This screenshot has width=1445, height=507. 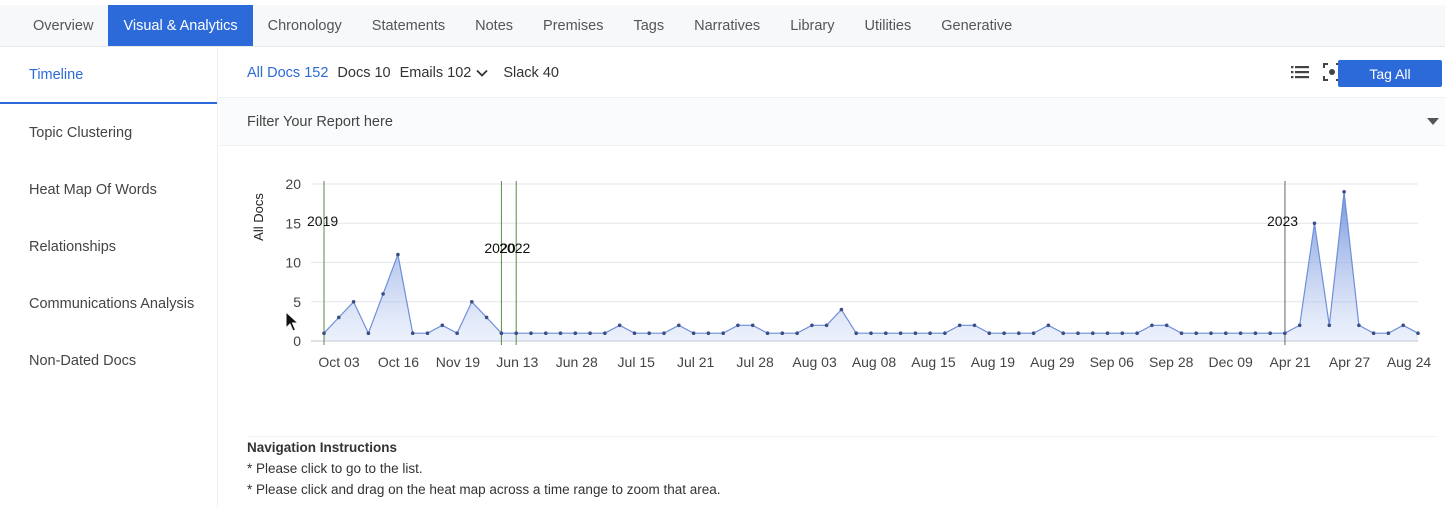 What do you see at coordinates (977, 25) in the screenshot?
I see `tab-generative: Generative` at bounding box center [977, 25].